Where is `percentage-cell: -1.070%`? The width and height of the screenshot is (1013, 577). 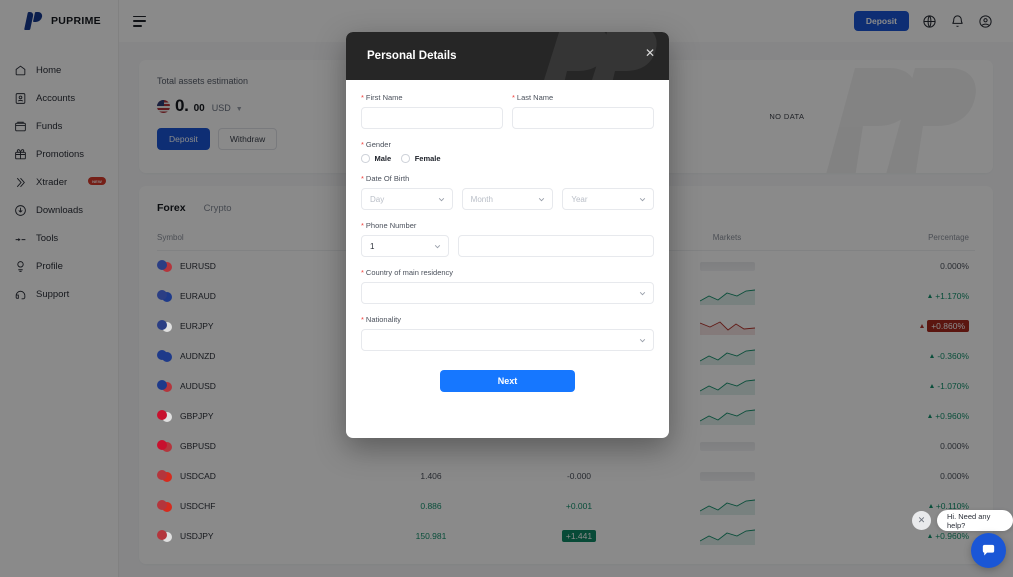
percentage-cell: -1.070% is located at coordinates (888, 386).